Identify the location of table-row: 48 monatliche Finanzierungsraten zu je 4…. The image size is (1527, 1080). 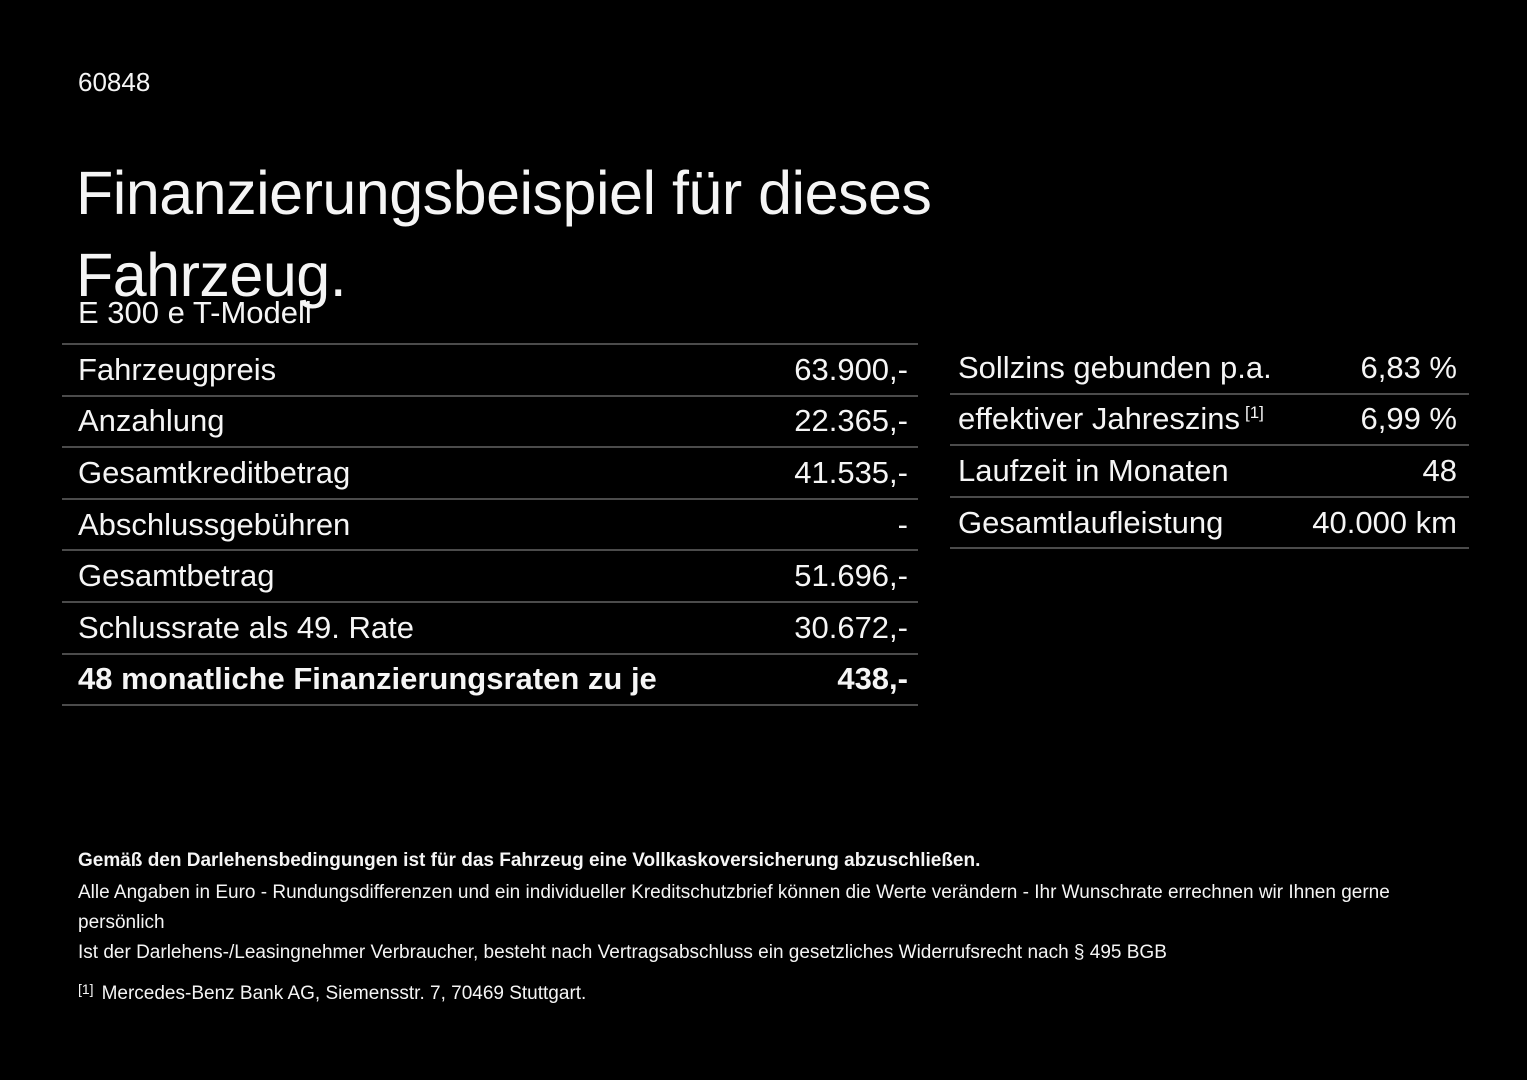
(490, 681).